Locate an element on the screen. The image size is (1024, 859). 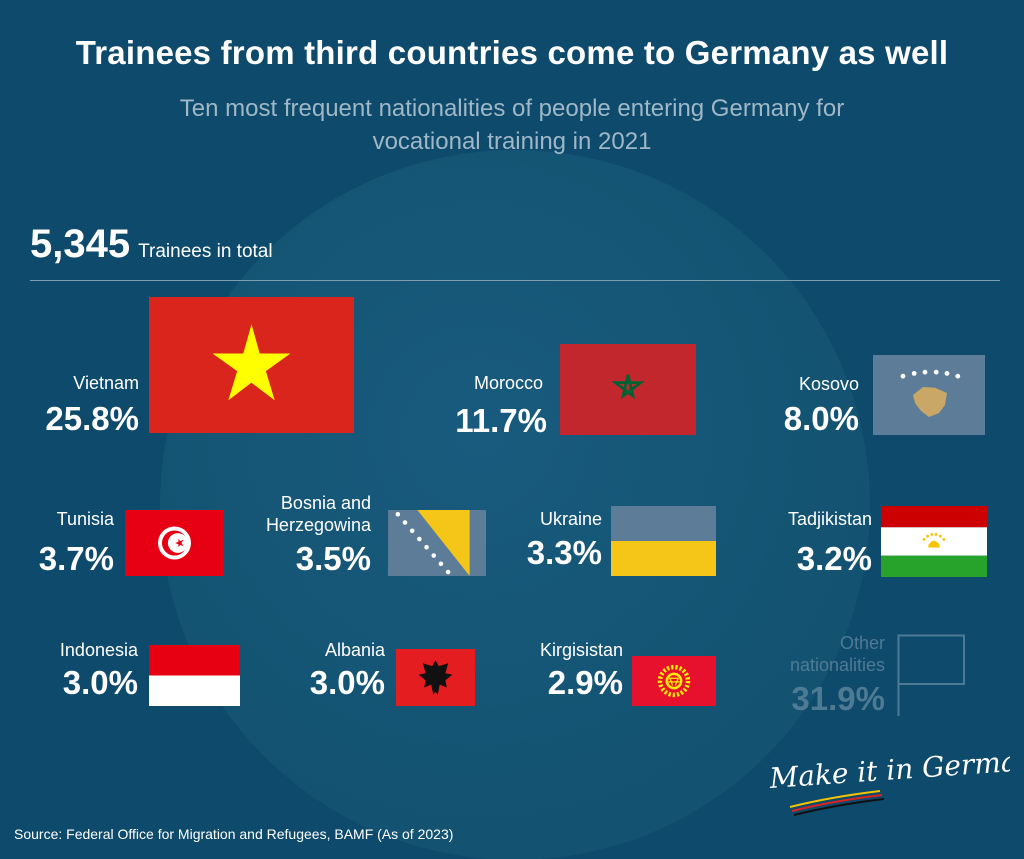
percentage-value: 3.7% is located at coordinates (76, 558).